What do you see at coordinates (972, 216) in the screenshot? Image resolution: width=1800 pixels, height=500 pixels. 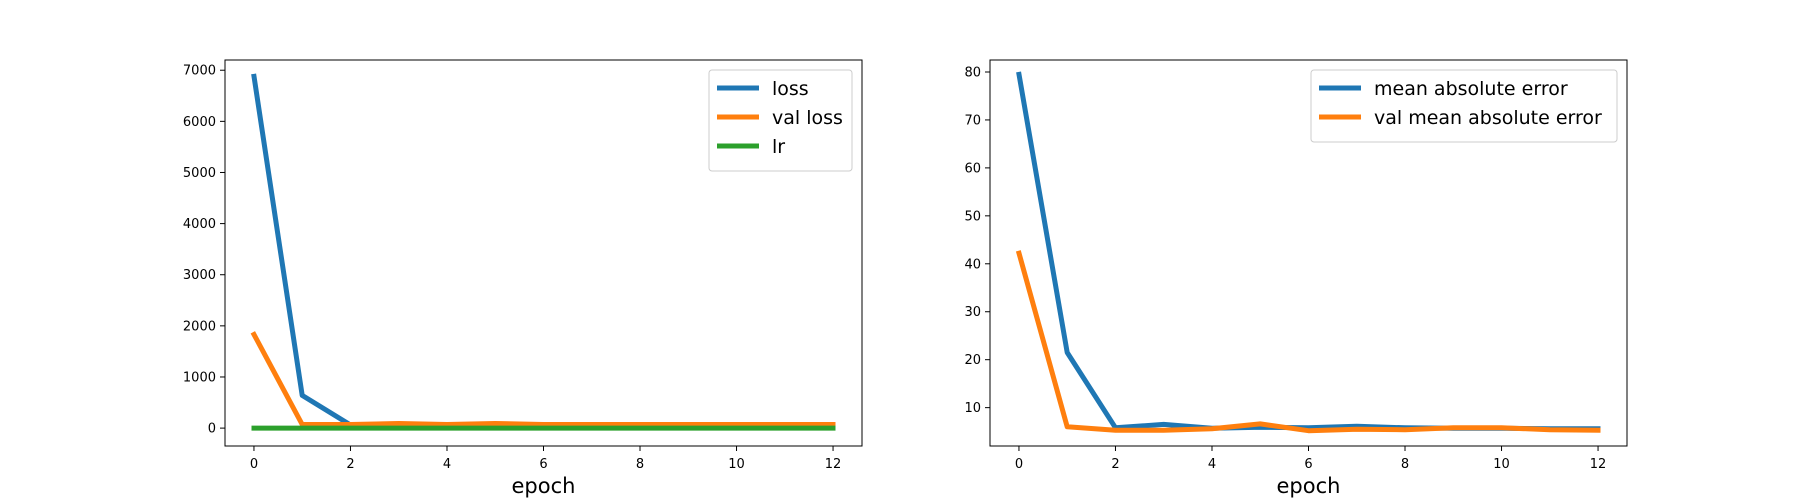 I see `y-tick-label: 50` at bounding box center [972, 216].